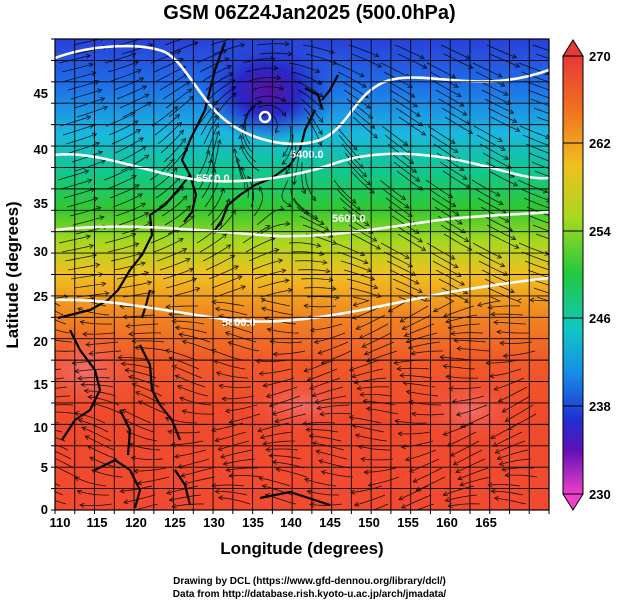 This screenshot has height=605, width=619. I want to click on contour-label-5800: 5800.0, so click(239, 323).